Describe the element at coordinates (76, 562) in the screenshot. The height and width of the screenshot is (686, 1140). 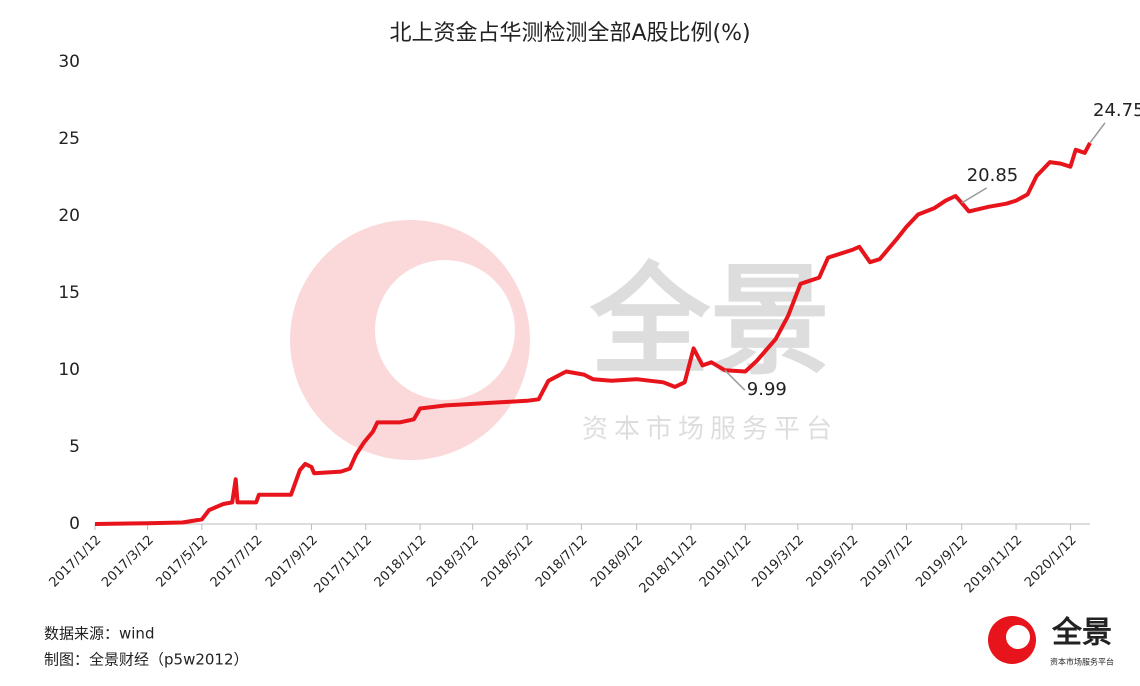
I see `x-tick-label: 2017/1/12` at that location.